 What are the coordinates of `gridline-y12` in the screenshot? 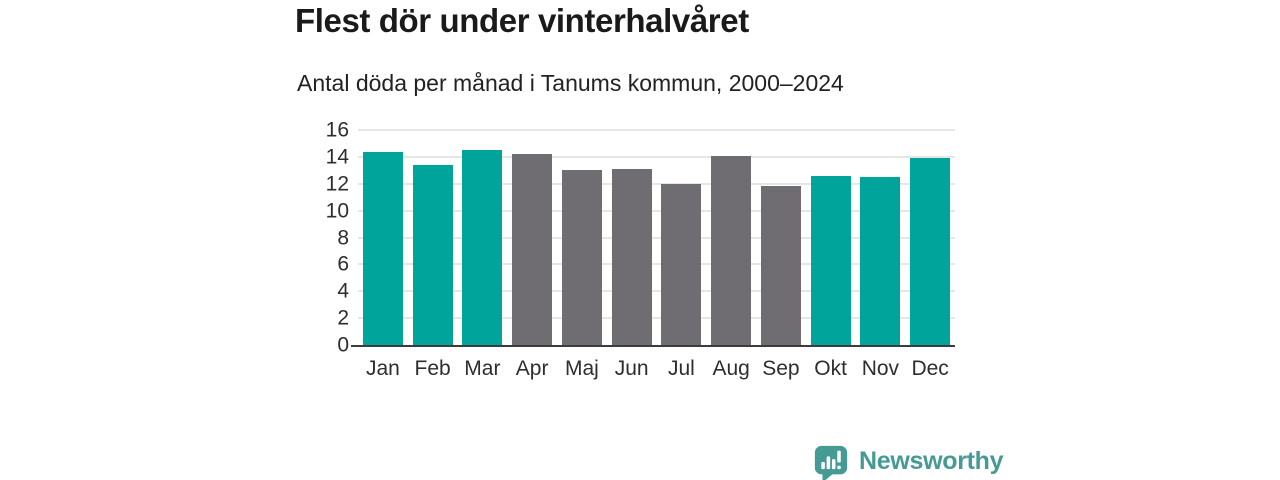 It's located at (656, 183).